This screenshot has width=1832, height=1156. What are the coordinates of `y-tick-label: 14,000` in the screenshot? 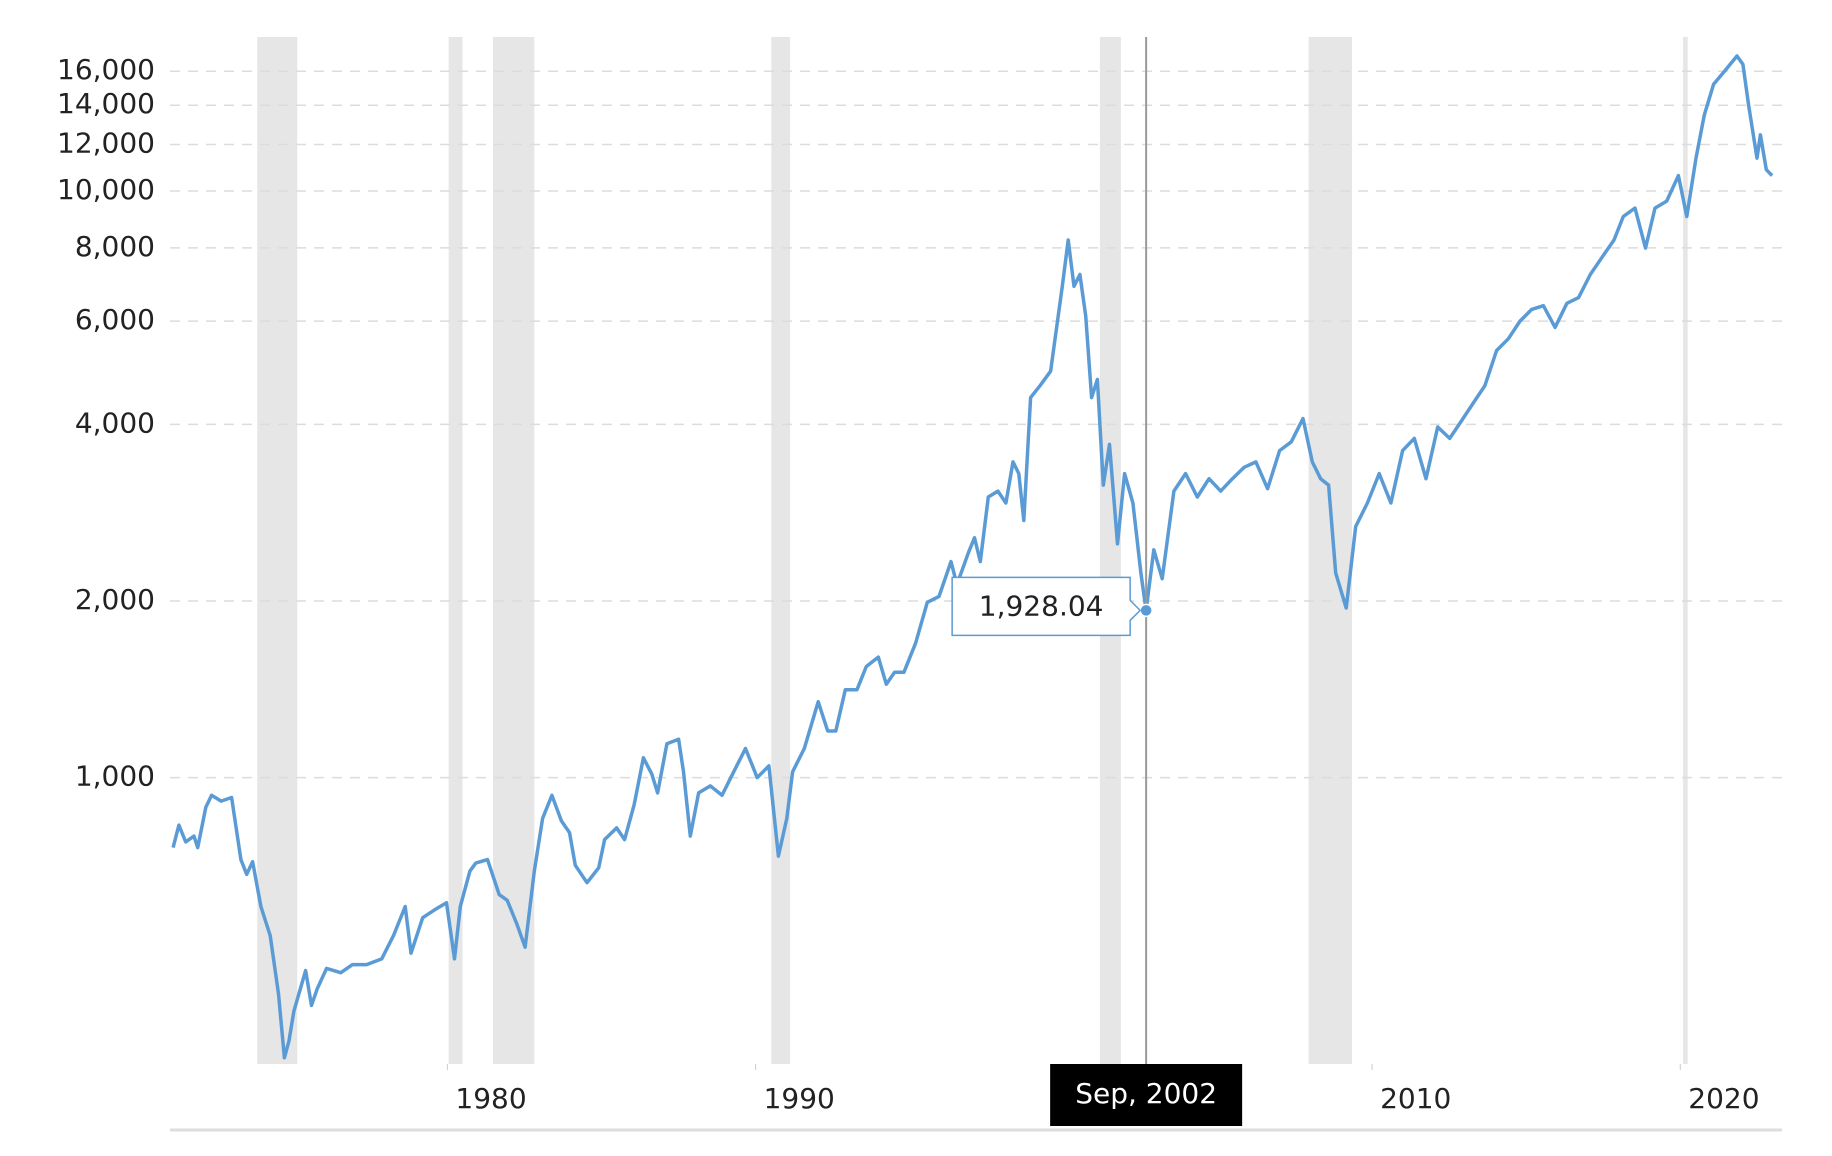 It's located at (106, 103).